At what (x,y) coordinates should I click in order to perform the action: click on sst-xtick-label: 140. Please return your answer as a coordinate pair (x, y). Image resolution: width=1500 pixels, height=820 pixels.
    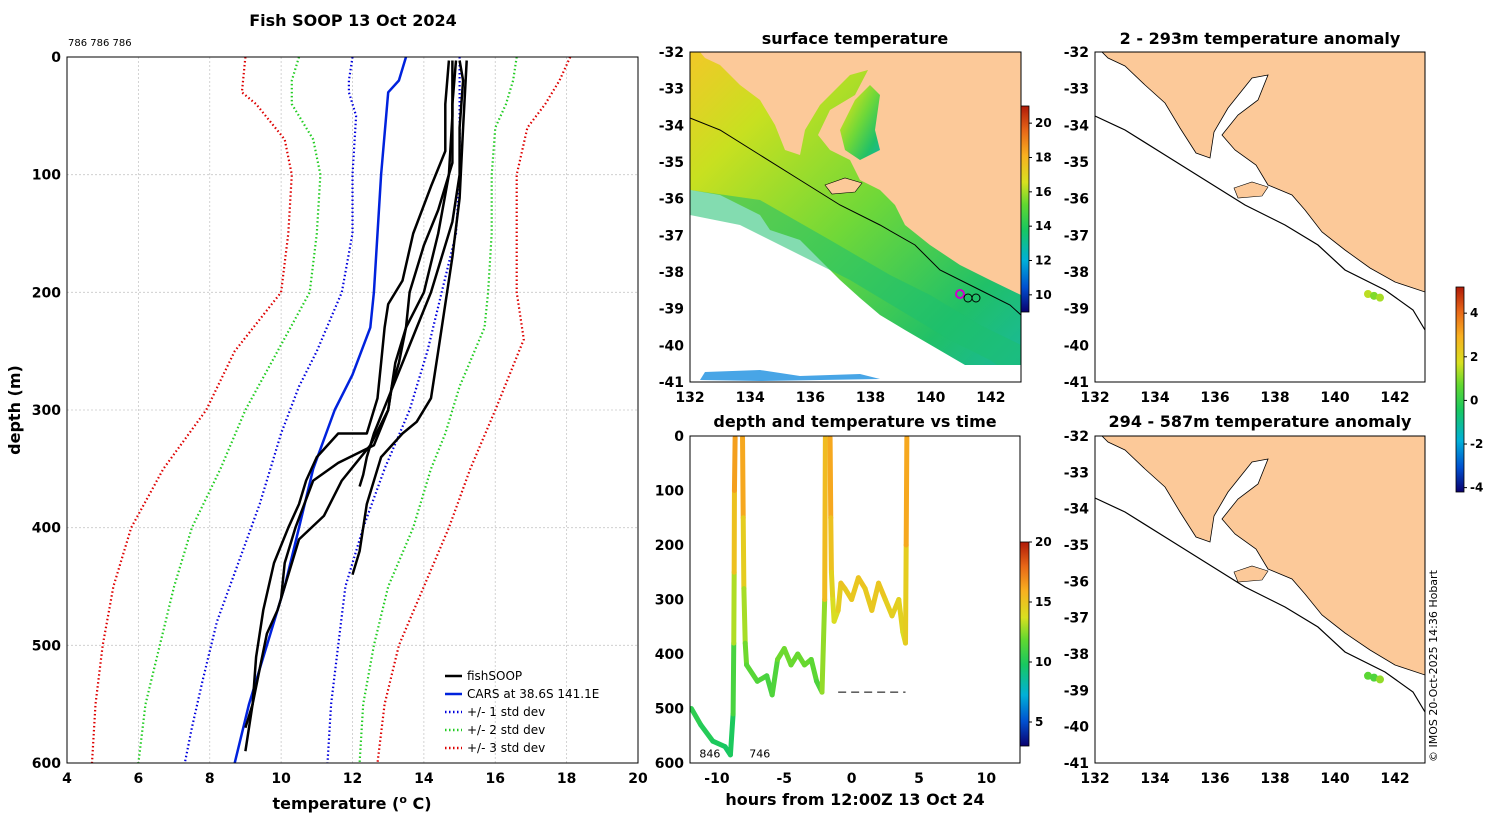
    Looking at the image, I should click on (930, 398).